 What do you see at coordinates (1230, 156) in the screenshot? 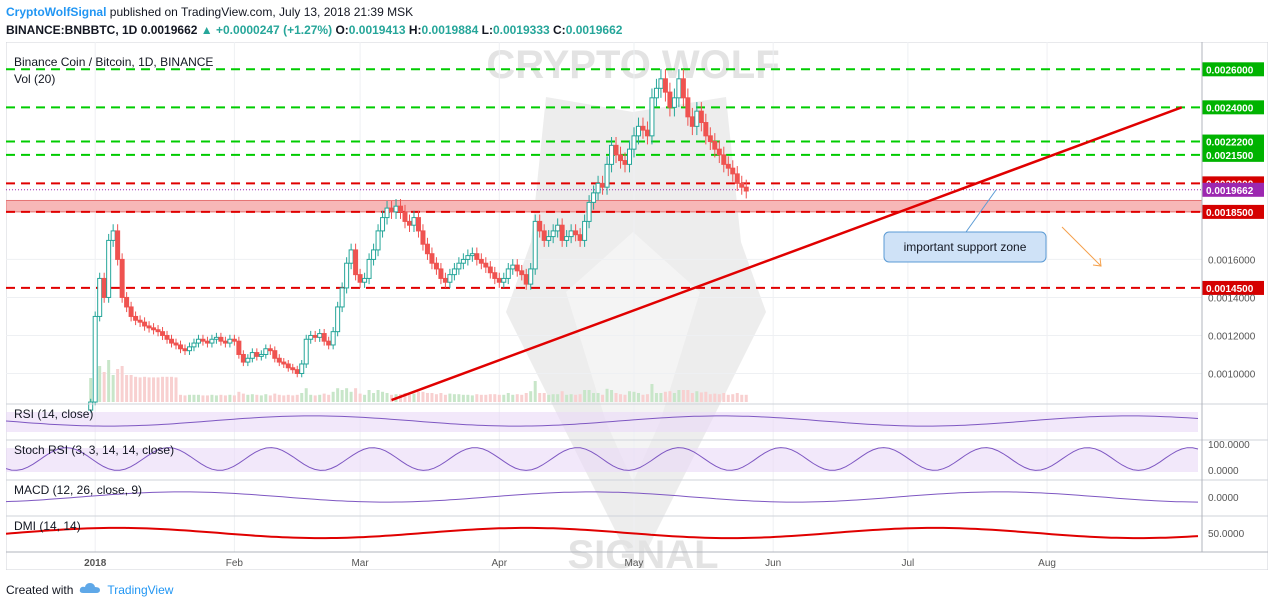
I see `level-price-label: 0.0021500` at bounding box center [1230, 156].